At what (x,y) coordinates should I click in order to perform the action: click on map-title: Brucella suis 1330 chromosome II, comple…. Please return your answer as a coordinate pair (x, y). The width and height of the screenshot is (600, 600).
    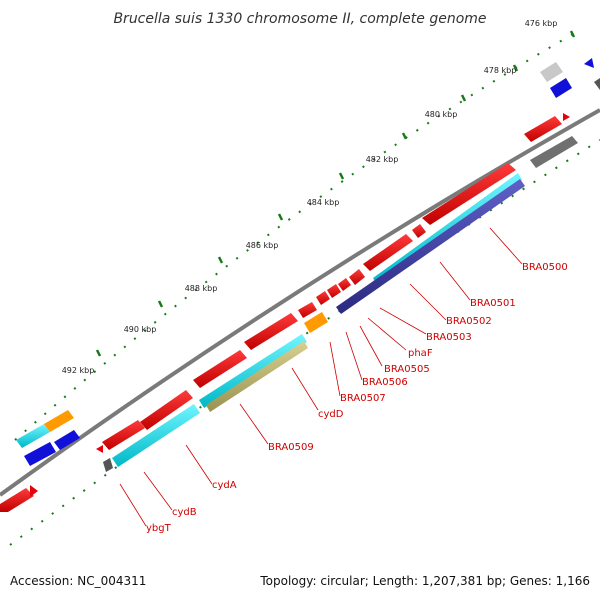
    Looking at the image, I should click on (299, 19).